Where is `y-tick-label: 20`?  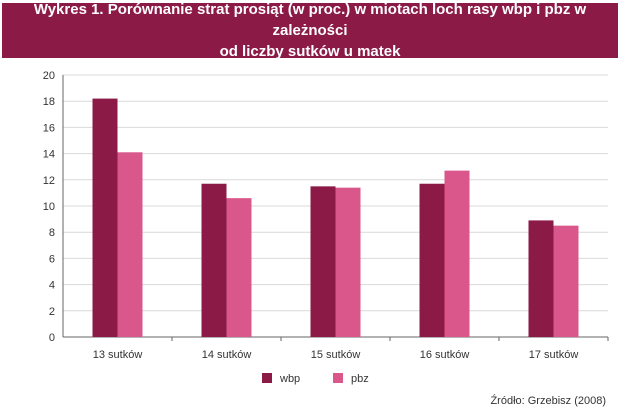 y-tick-label: 20 is located at coordinates (49, 76).